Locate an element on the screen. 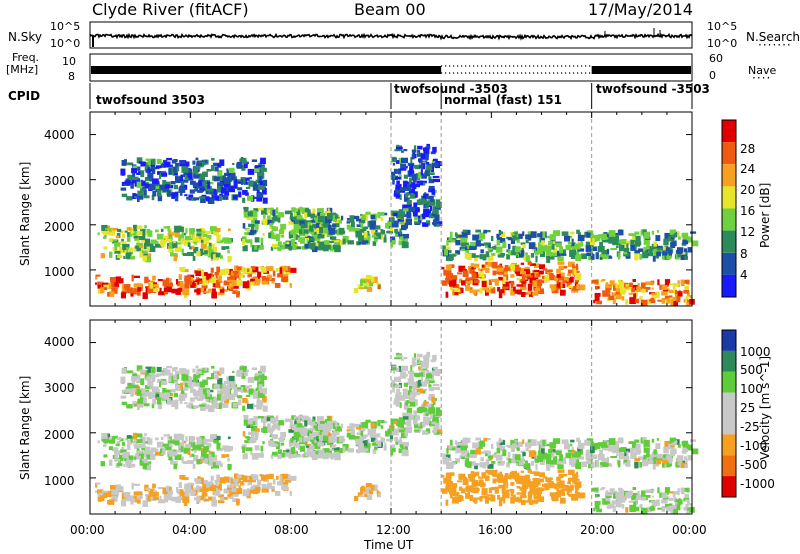 The width and height of the screenshot is (800, 554). velocity-colorbar-cell is located at coordinates (729, 382).